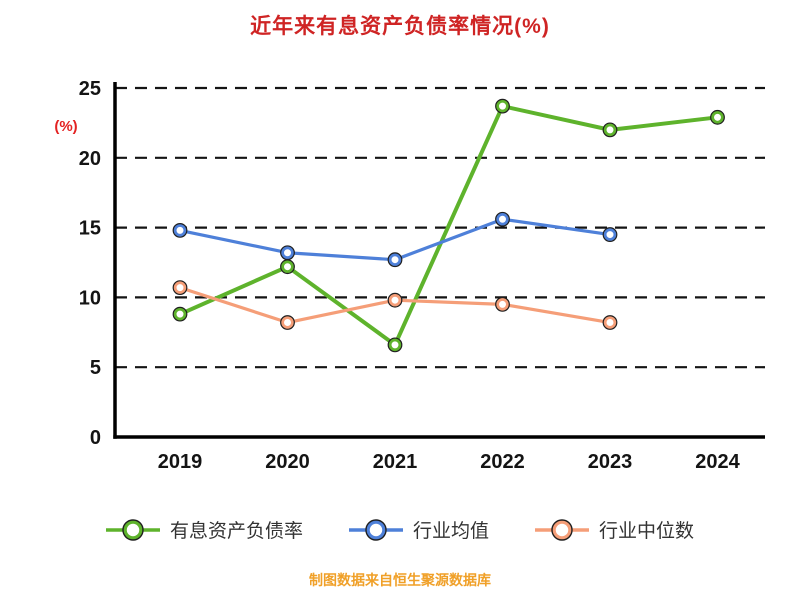  What do you see at coordinates (132, 529) in the screenshot?
I see `legend-marker-green-circle-icon` at bounding box center [132, 529].